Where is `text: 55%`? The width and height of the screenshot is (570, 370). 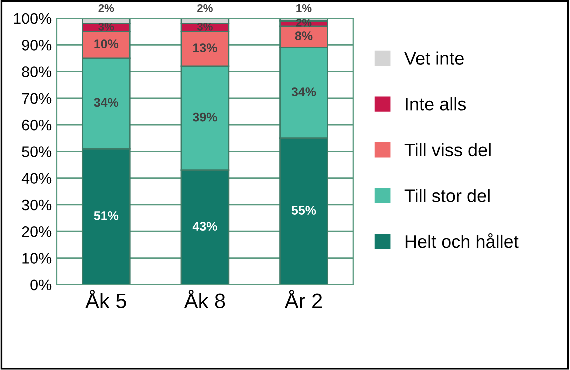
text: 55% is located at coordinates (304, 210).